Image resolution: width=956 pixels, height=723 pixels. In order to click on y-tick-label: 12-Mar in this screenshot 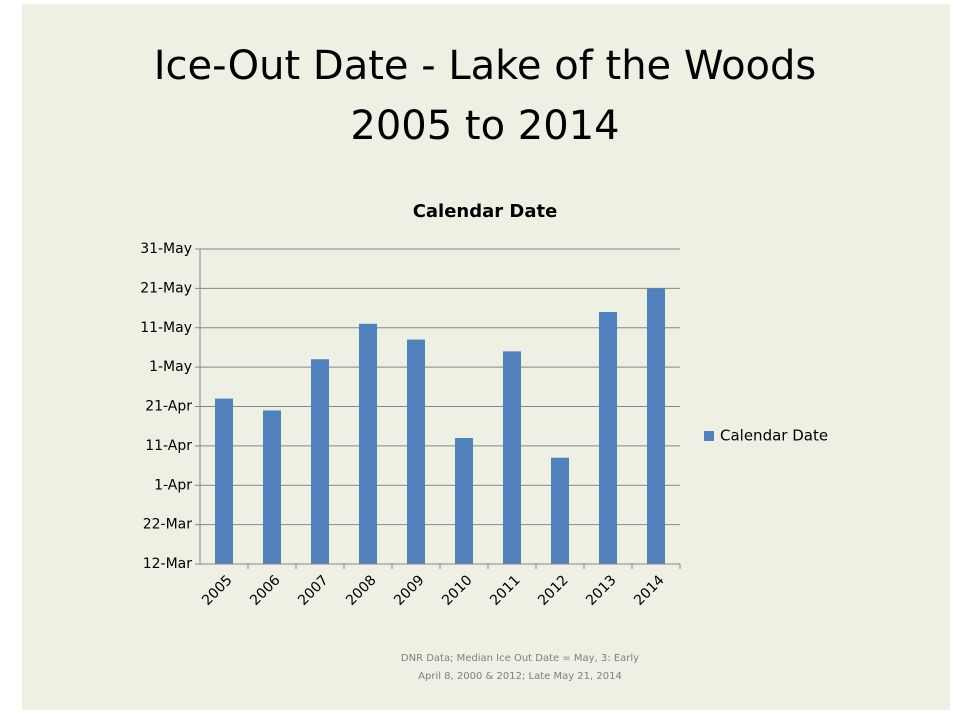, I will do `click(168, 564)`.